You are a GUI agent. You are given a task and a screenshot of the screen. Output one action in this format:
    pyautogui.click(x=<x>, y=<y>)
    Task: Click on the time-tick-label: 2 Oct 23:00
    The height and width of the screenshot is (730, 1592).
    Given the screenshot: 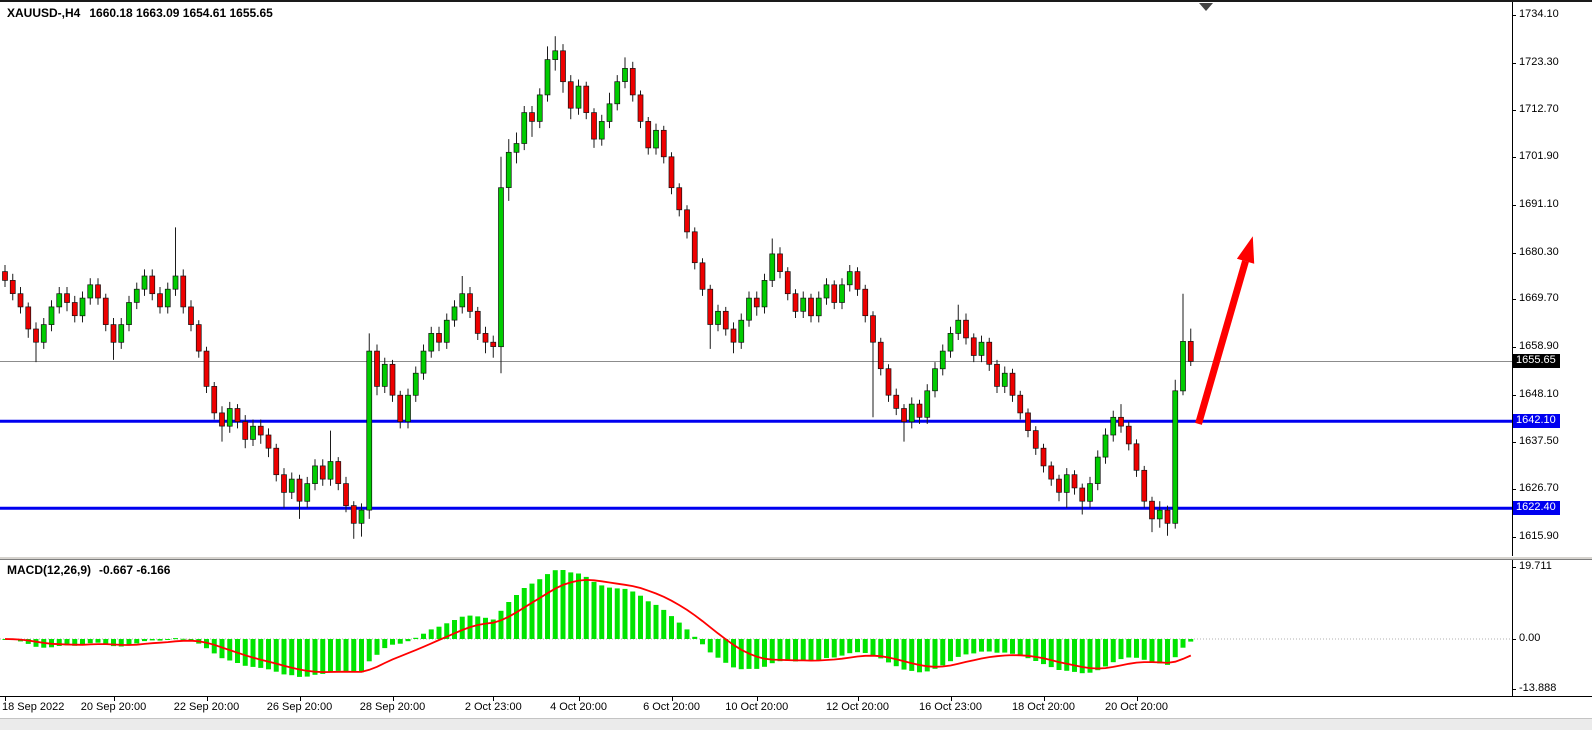 What is the action you would take?
    pyautogui.click(x=493, y=707)
    